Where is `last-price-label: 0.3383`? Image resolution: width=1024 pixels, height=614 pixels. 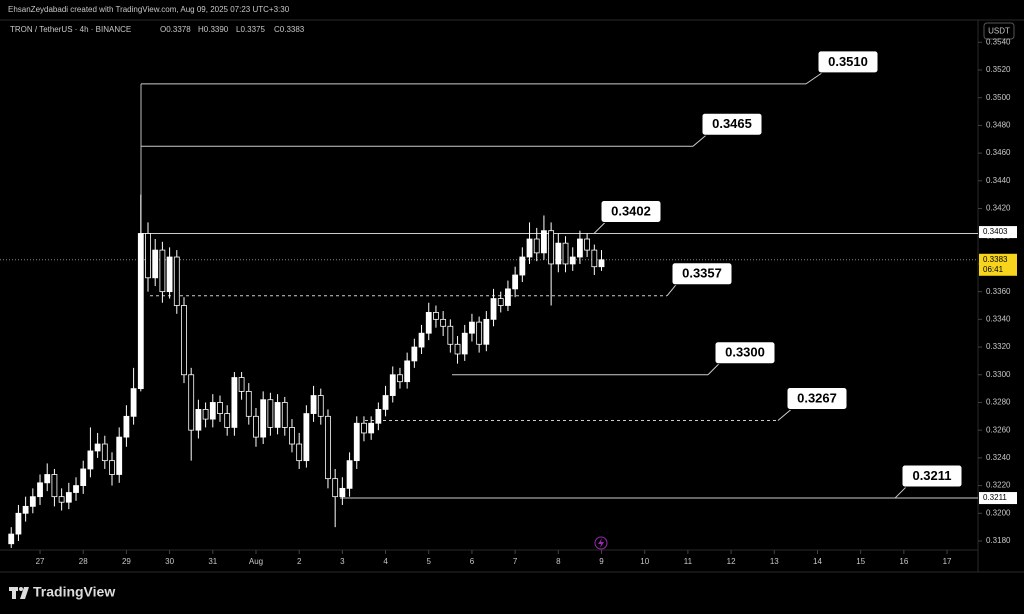 last-price-label: 0.3383 is located at coordinates (995, 259).